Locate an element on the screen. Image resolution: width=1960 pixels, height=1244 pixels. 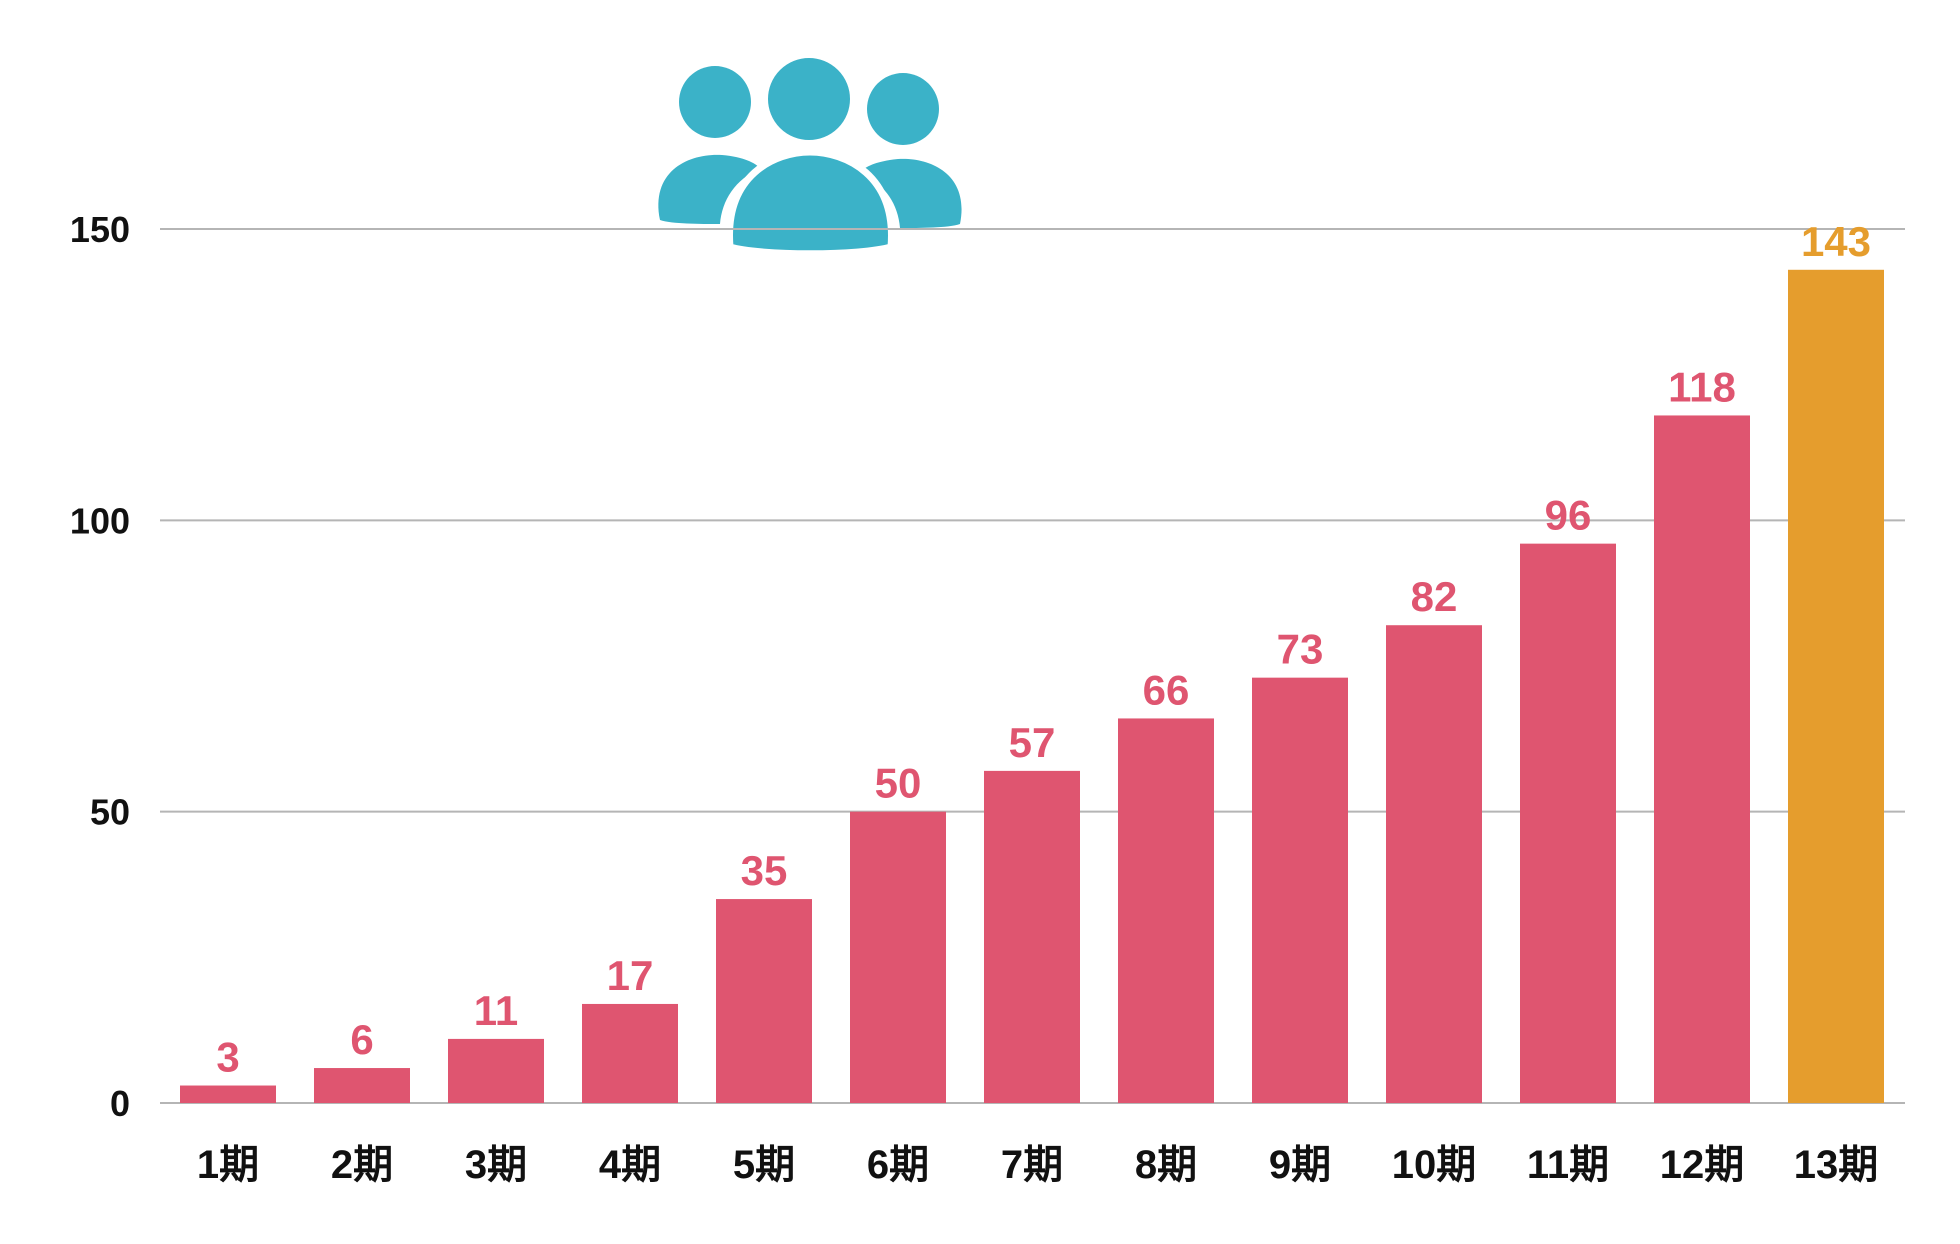
data-label: 50 is located at coordinates (898, 783).